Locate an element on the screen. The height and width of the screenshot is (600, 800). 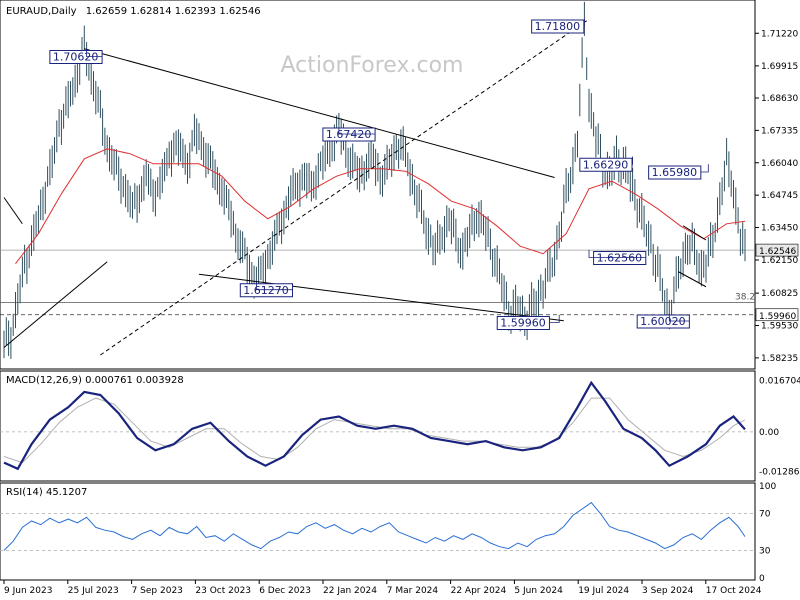
current-price-tag-box is located at coordinates (777, 250).